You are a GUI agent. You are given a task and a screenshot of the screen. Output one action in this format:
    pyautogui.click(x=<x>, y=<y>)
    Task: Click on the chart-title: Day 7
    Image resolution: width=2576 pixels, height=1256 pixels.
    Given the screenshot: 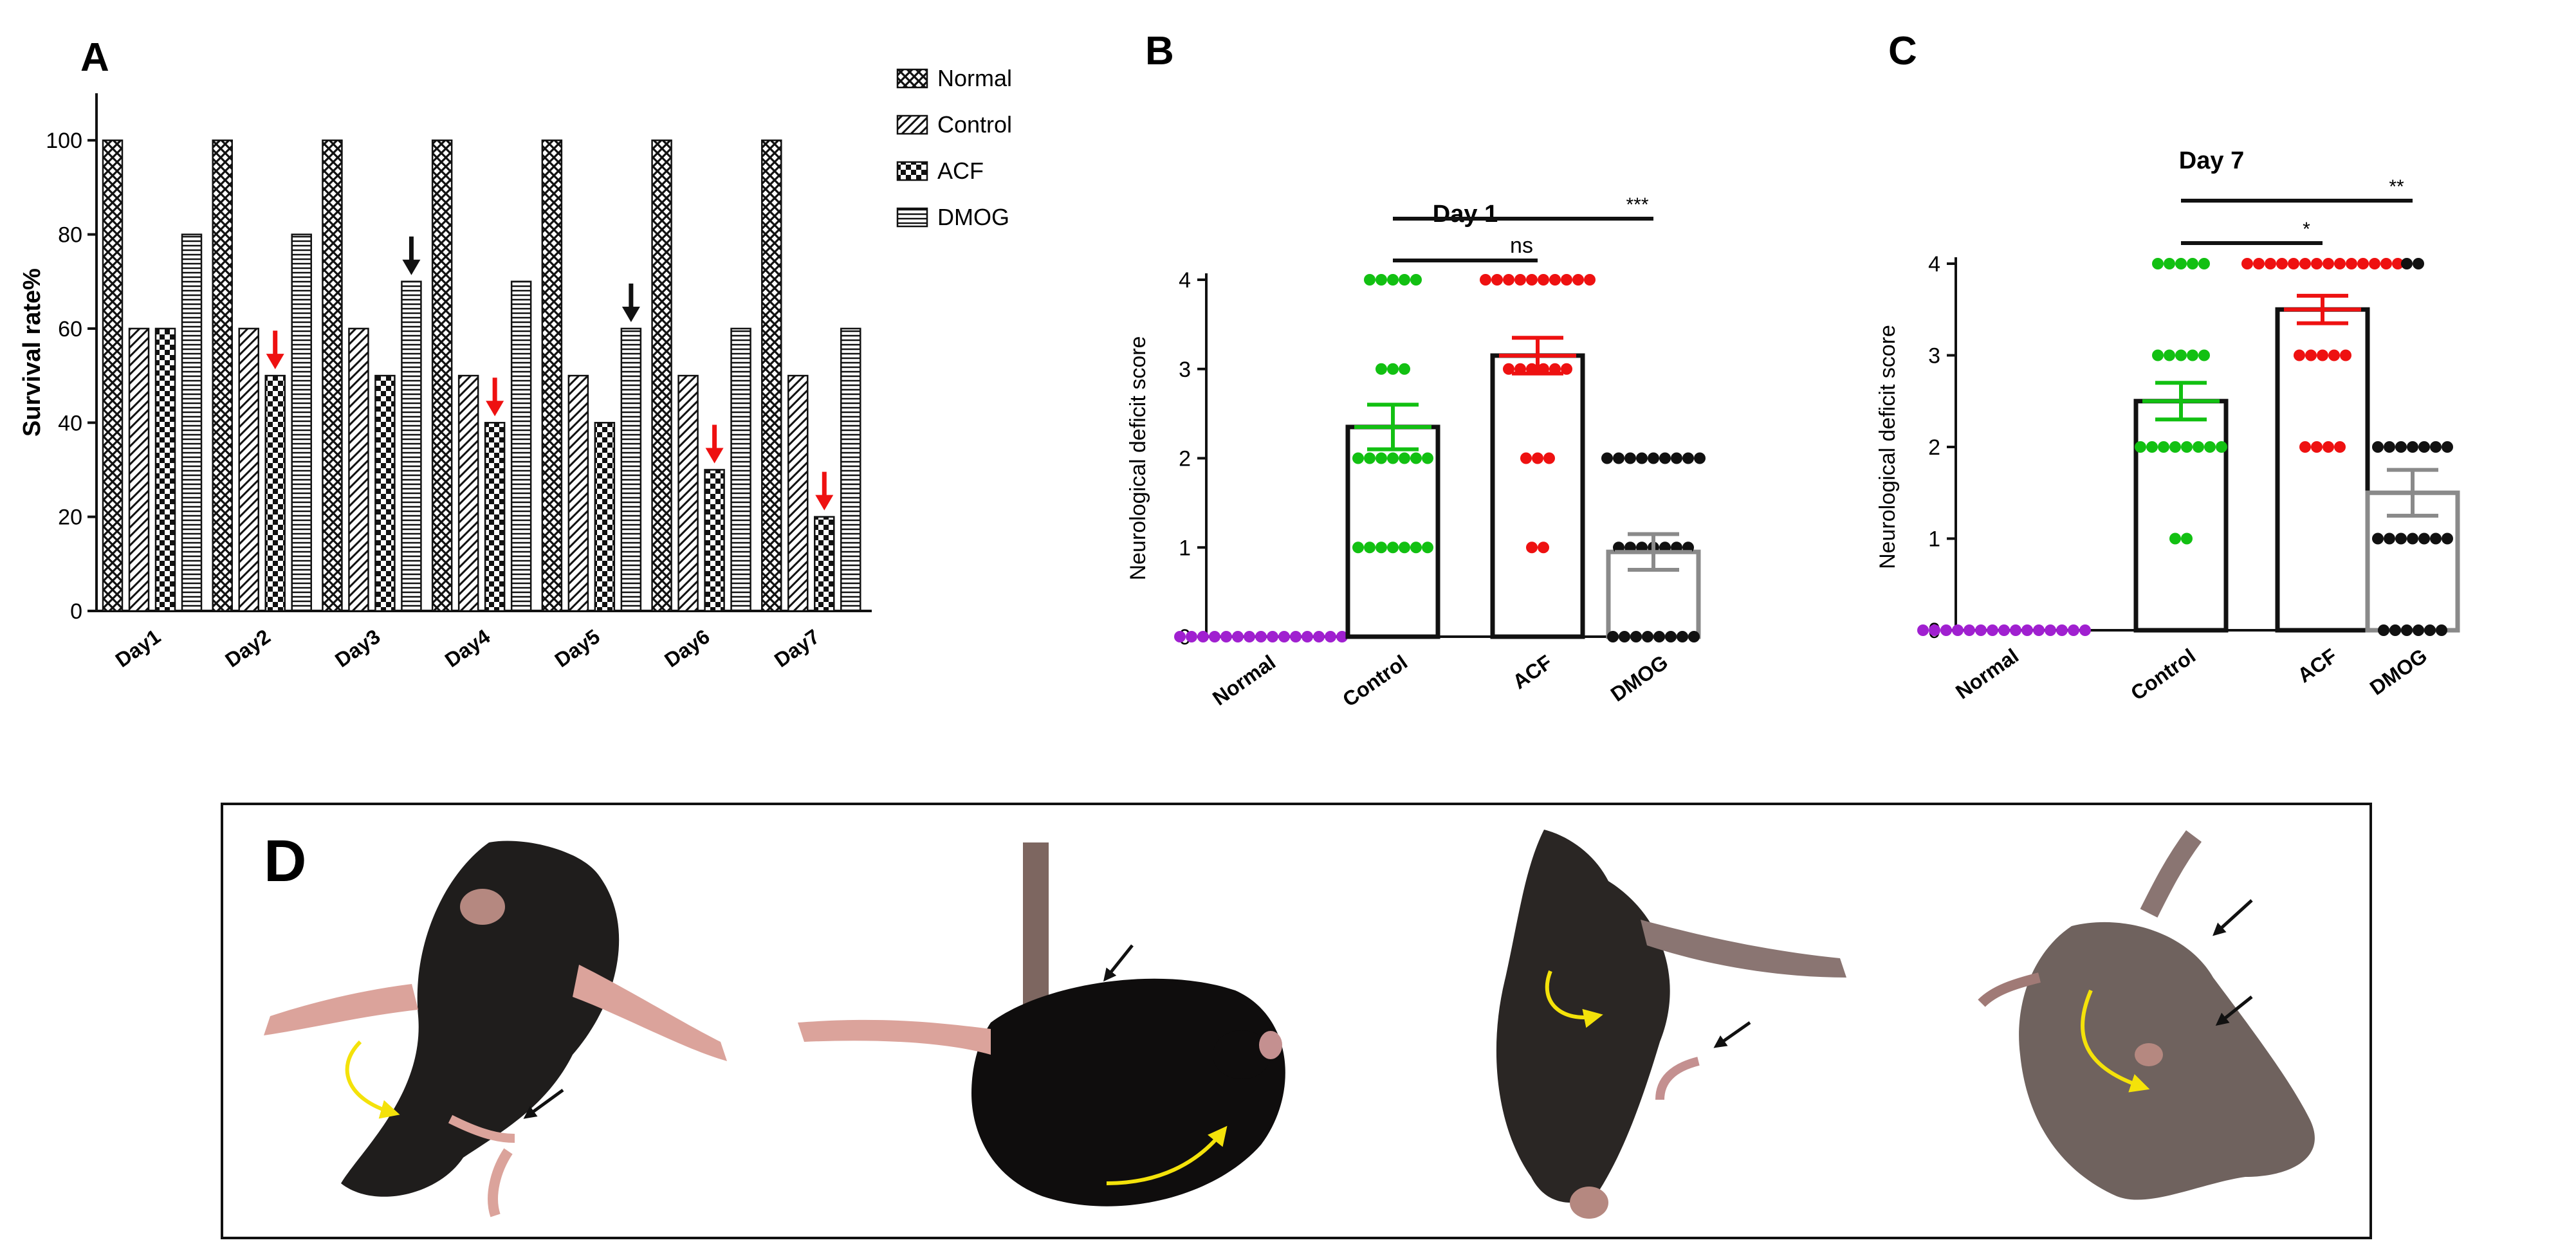 What is the action you would take?
    pyautogui.click(x=2211, y=160)
    